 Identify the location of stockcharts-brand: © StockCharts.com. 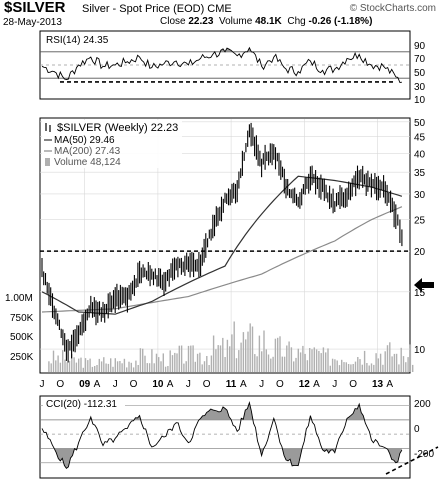
(392, 8).